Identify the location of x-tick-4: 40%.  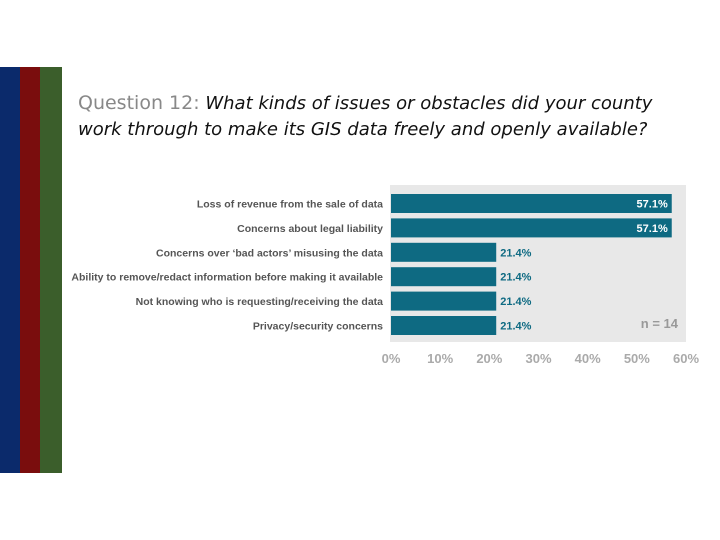
(588, 358).